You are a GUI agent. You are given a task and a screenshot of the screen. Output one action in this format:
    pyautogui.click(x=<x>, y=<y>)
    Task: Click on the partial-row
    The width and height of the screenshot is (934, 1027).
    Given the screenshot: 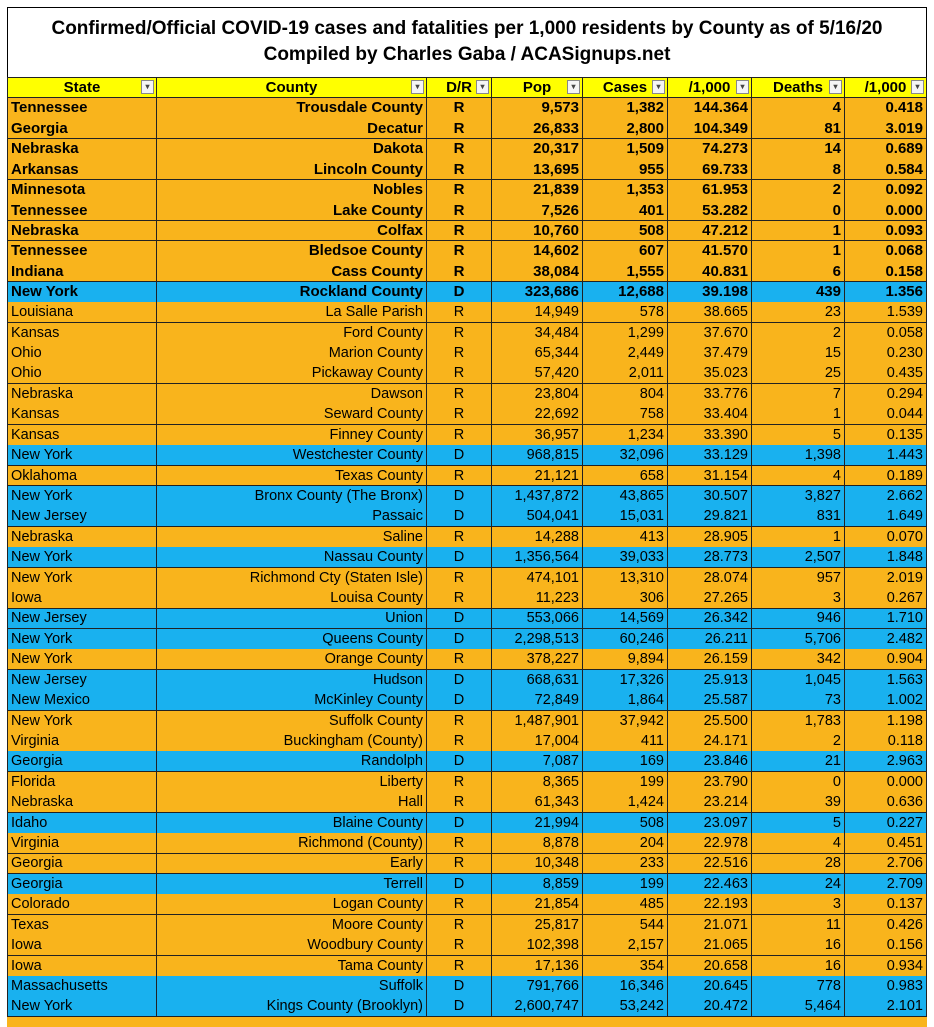 What is the action you would take?
    pyautogui.click(x=467, y=1022)
    